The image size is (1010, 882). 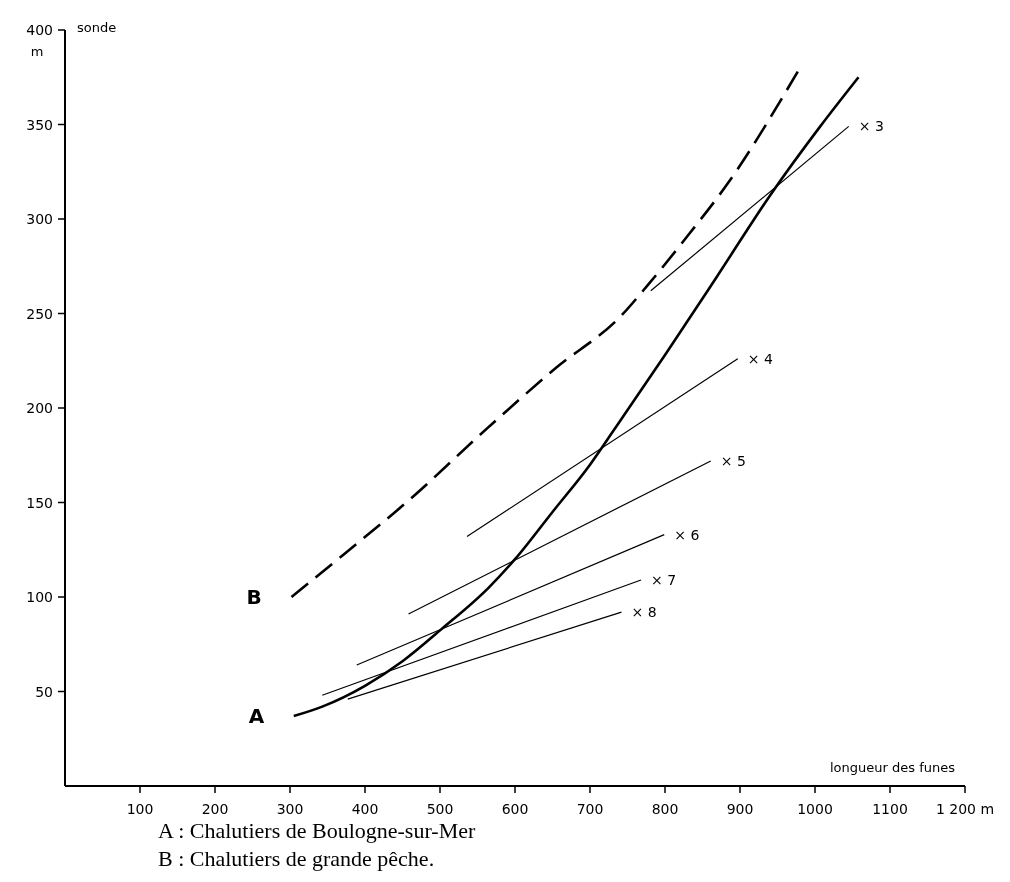 What do you see at coordinates (97, 27) in the screenshot?
I see `y-axis-title: sonde` at bounding box center [97, 27].